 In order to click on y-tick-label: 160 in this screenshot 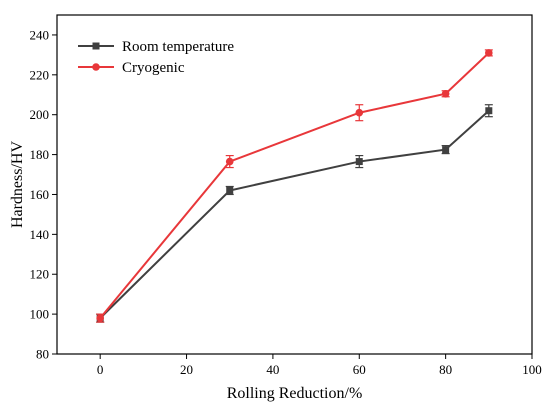, I will do `click(40, 194)`.